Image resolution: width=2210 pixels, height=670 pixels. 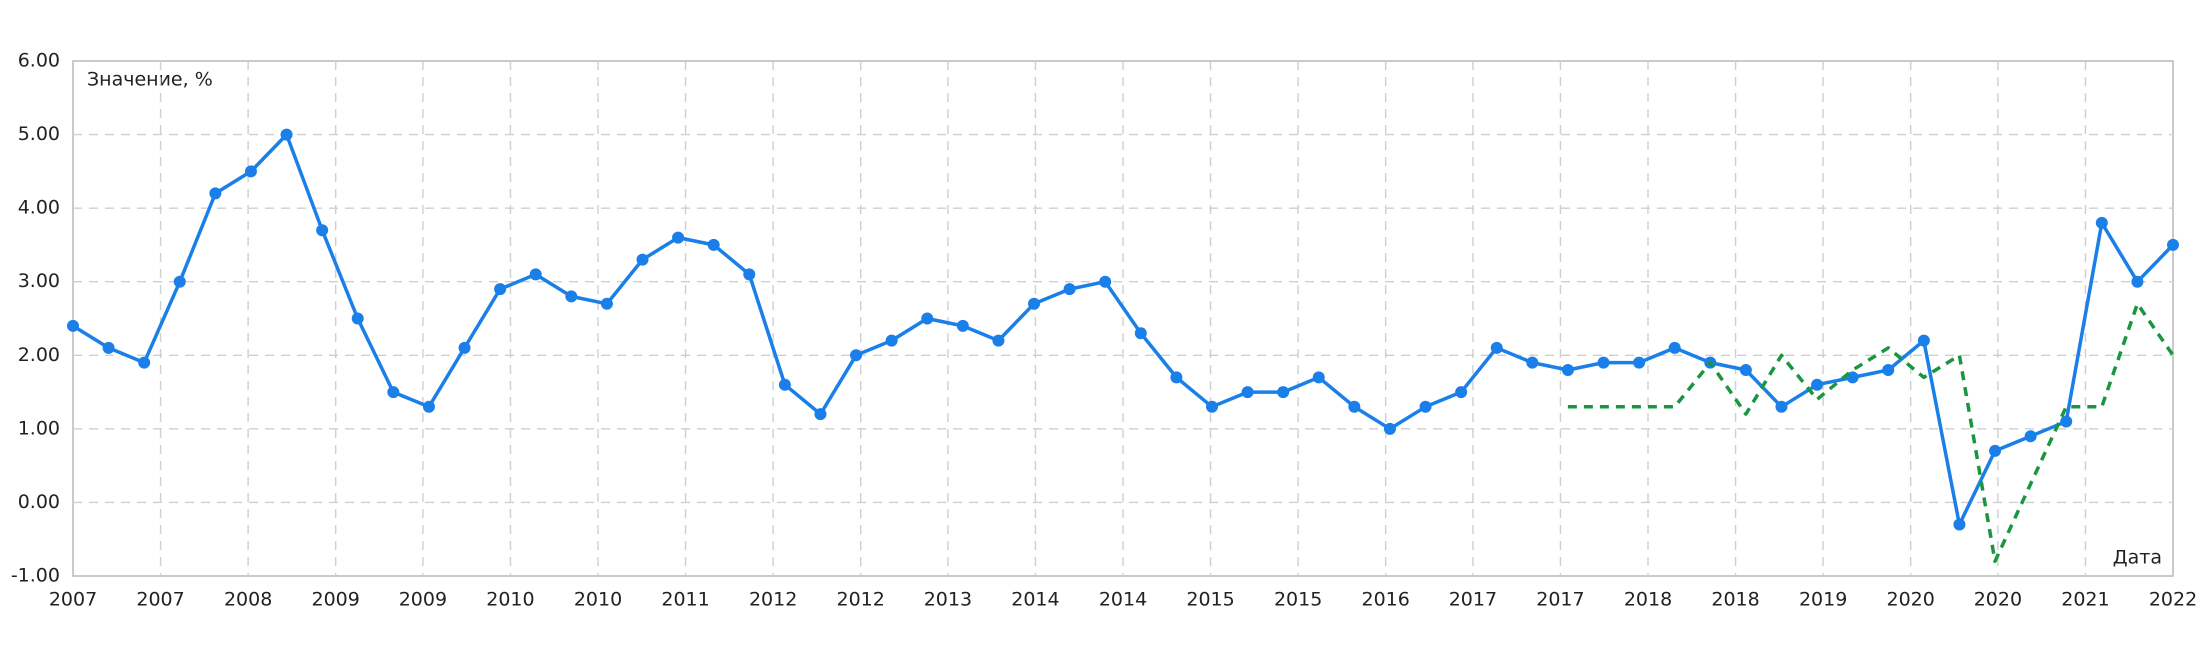 I want to click on x-tick-label: 2016, so click(x=1385, y=600).